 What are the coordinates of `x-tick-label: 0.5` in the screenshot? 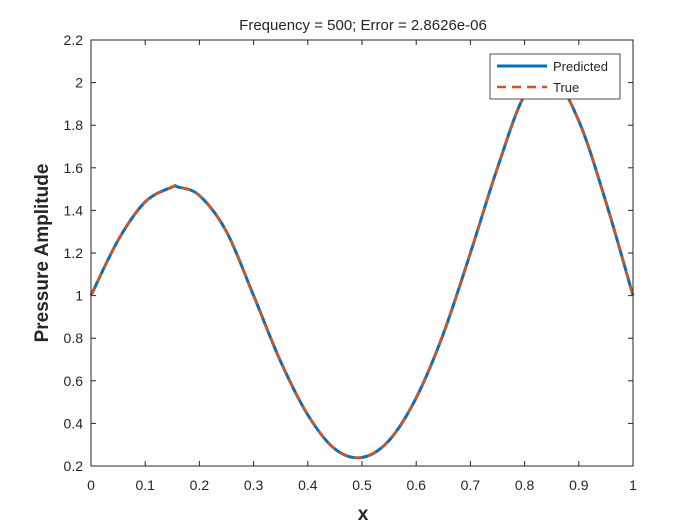 It's located at (362, 485).